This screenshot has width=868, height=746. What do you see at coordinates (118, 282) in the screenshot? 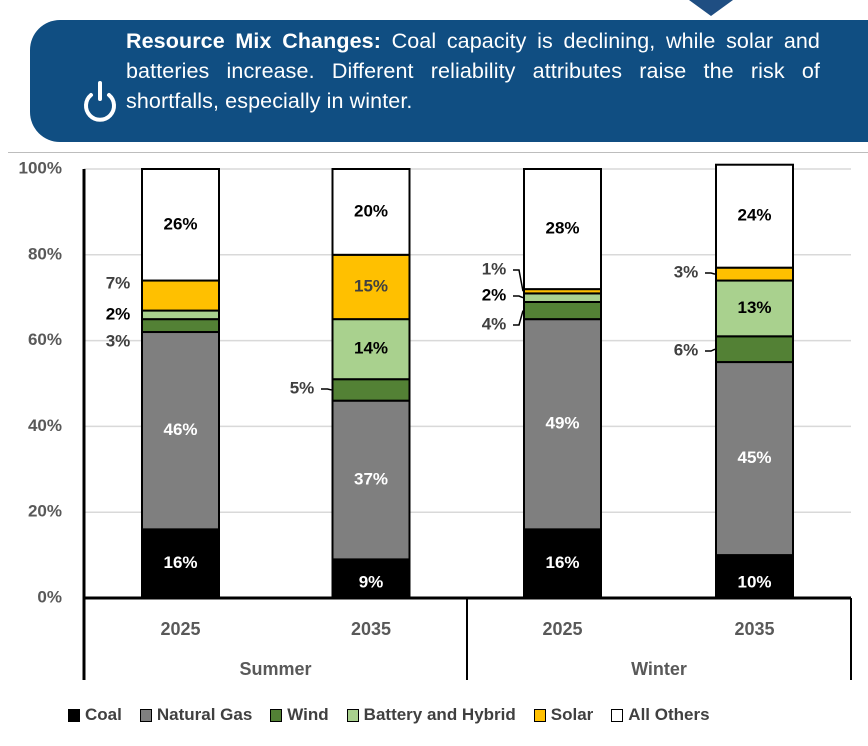
I see `data-label: 7%` at bounding box center [118, 282].